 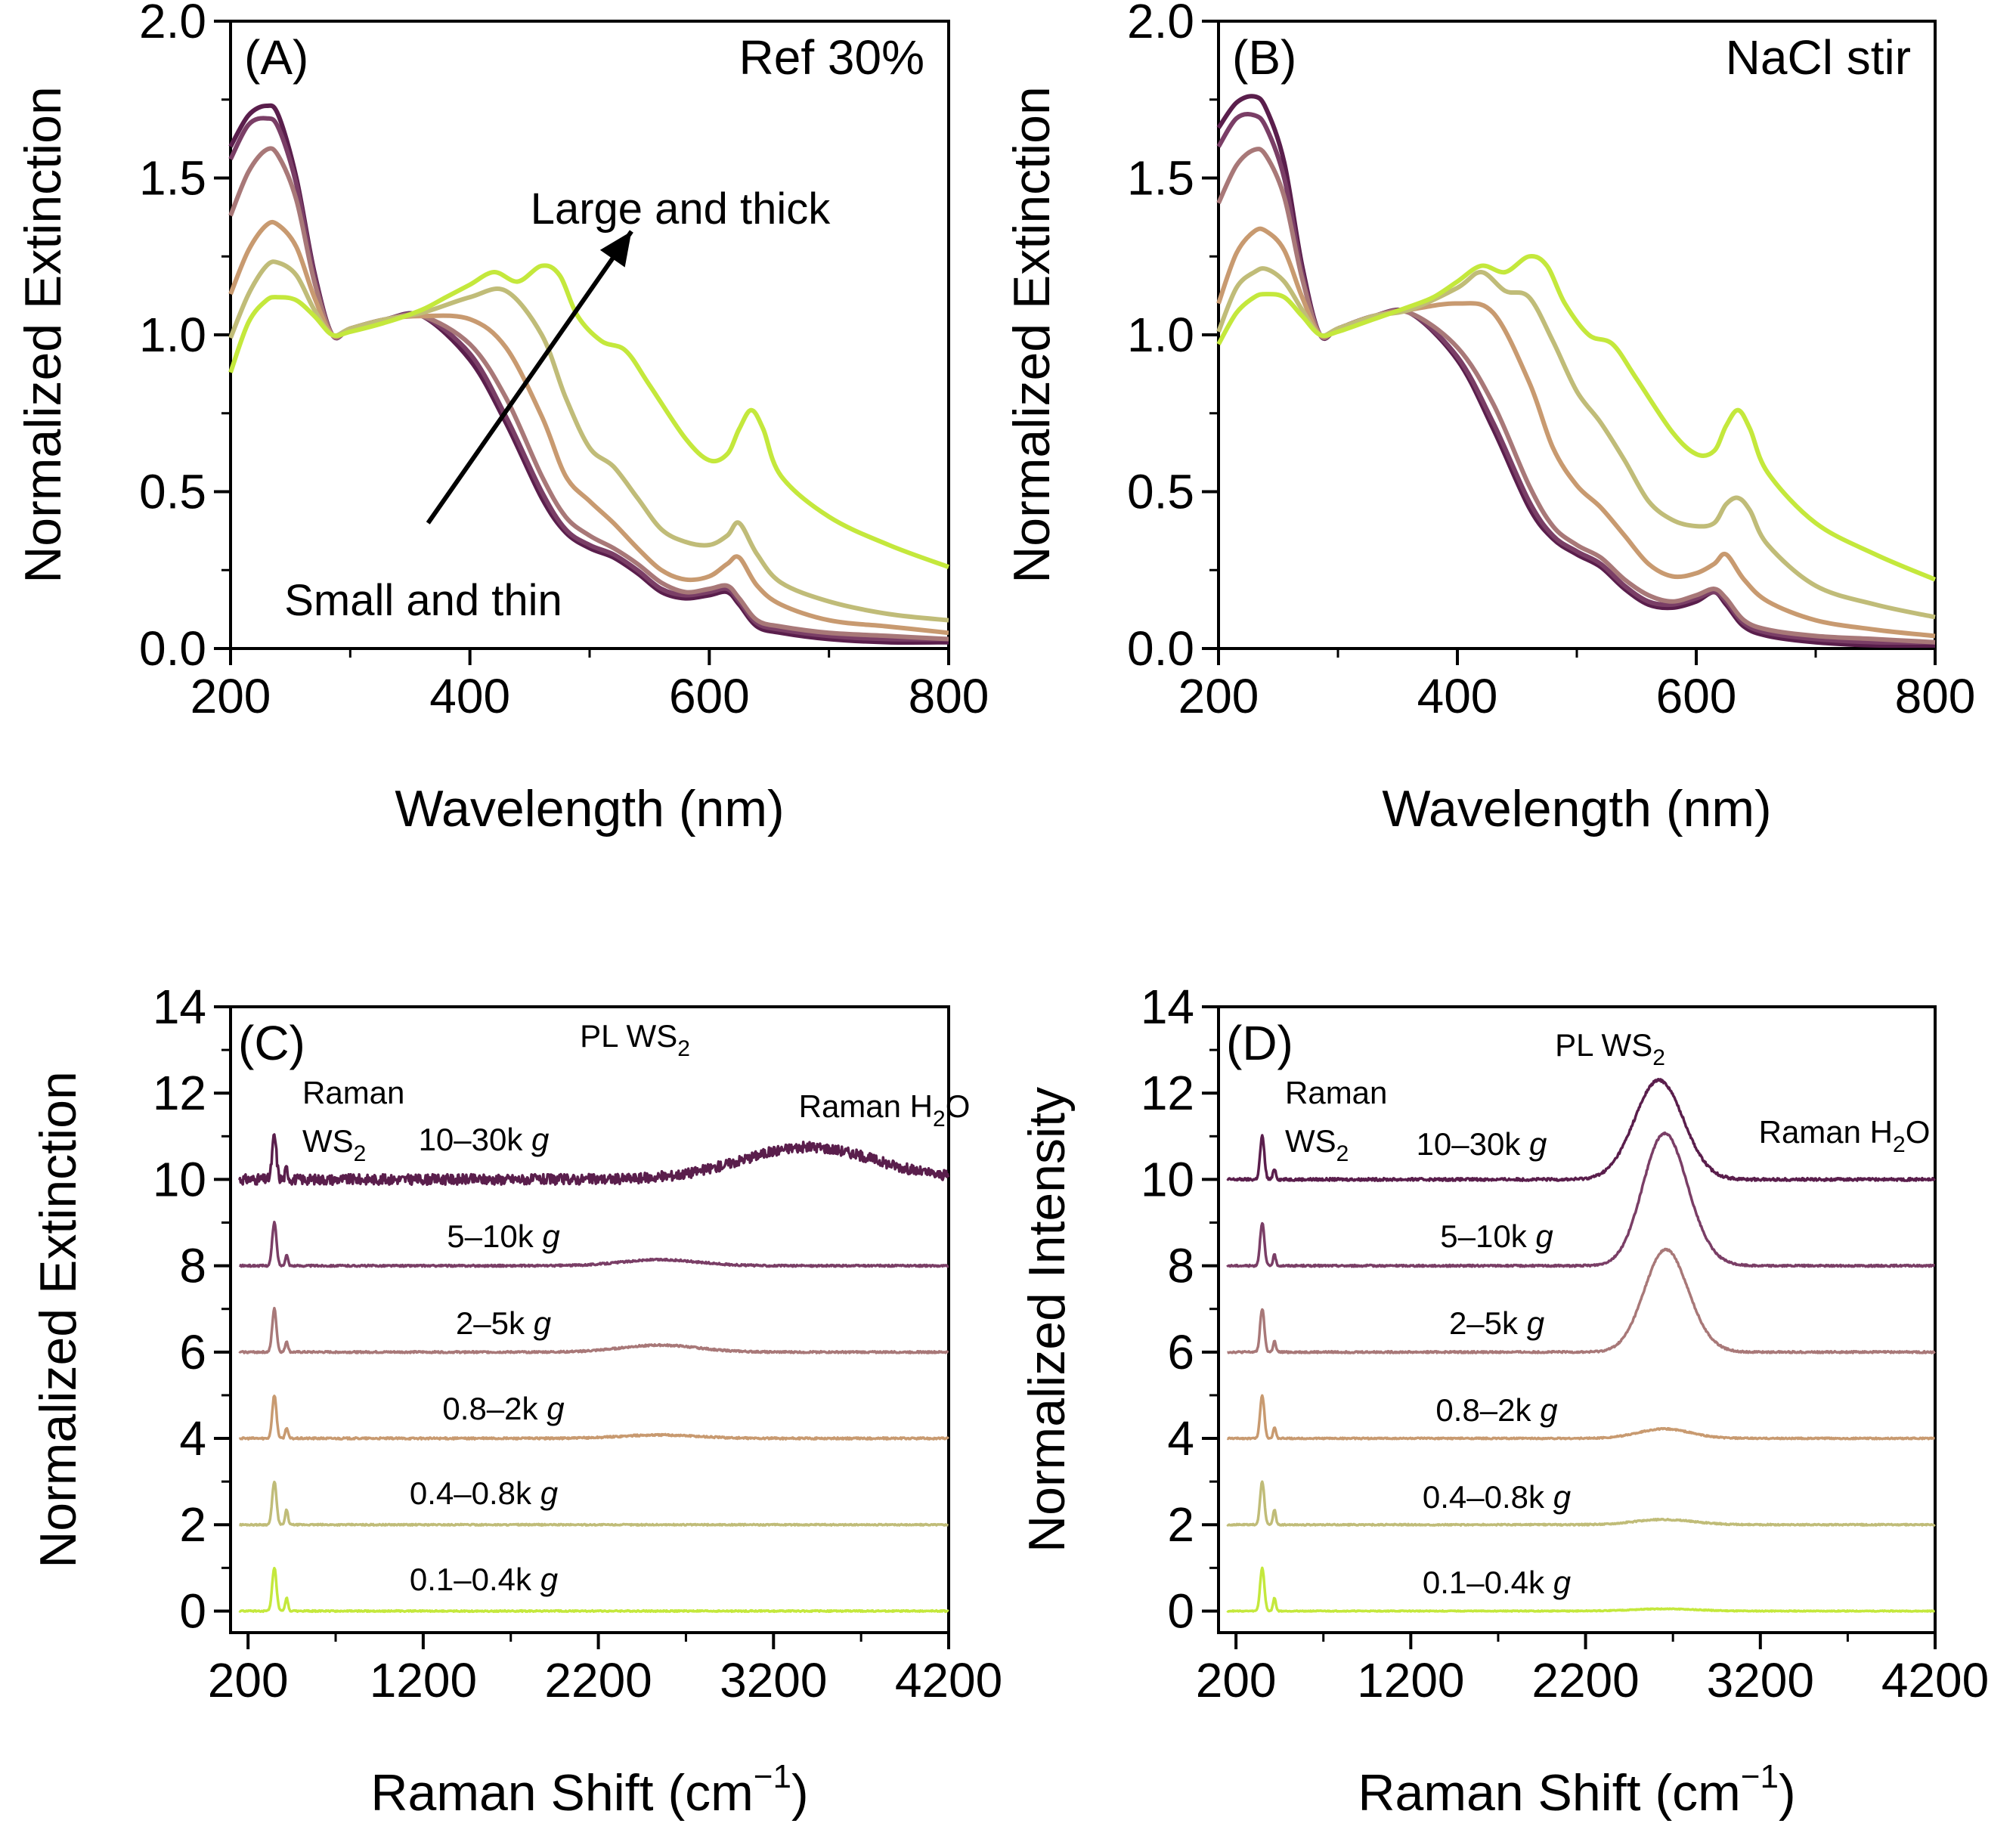 I want to click on panel-label: (D), so click(x=1259, y=1043).